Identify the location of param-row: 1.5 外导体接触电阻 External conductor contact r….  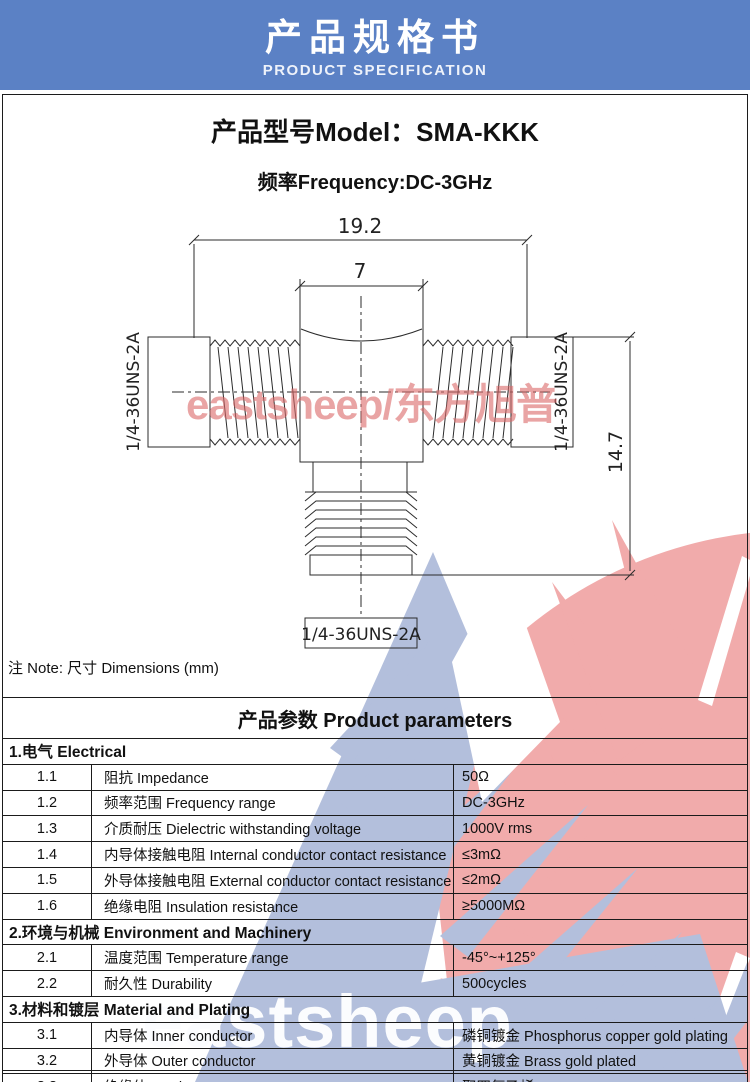
(375, 880).